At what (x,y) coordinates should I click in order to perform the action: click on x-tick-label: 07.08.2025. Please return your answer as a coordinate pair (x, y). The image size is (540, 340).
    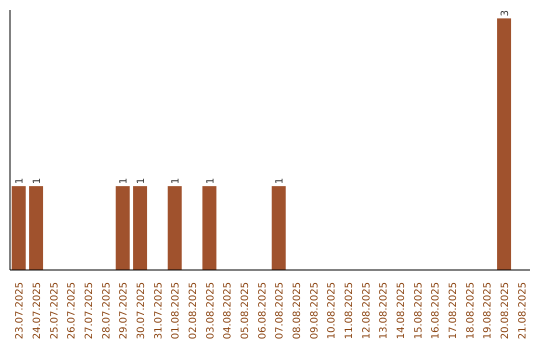
    Looking at the image, I should click on (280, 311).